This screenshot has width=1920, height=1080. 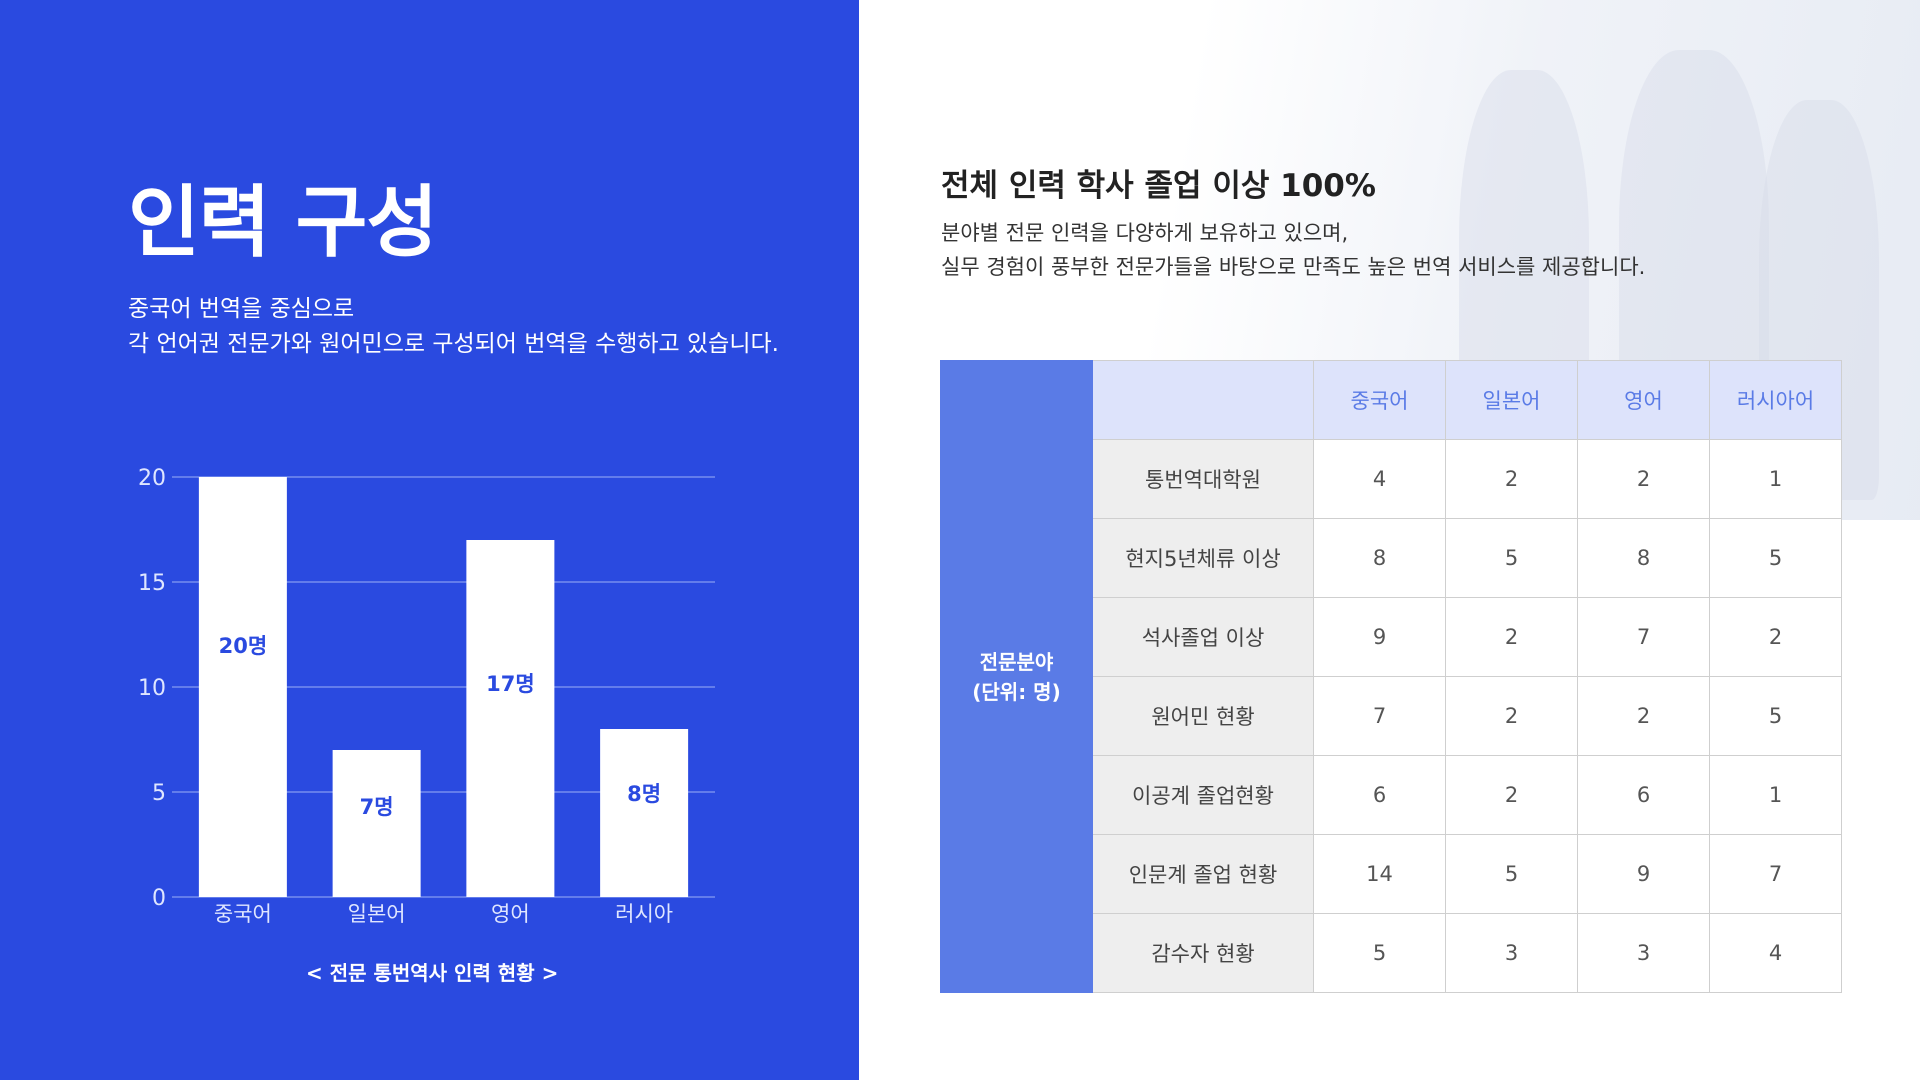 I want to click on column-header: 일본어, so click(x=1511, y=400).